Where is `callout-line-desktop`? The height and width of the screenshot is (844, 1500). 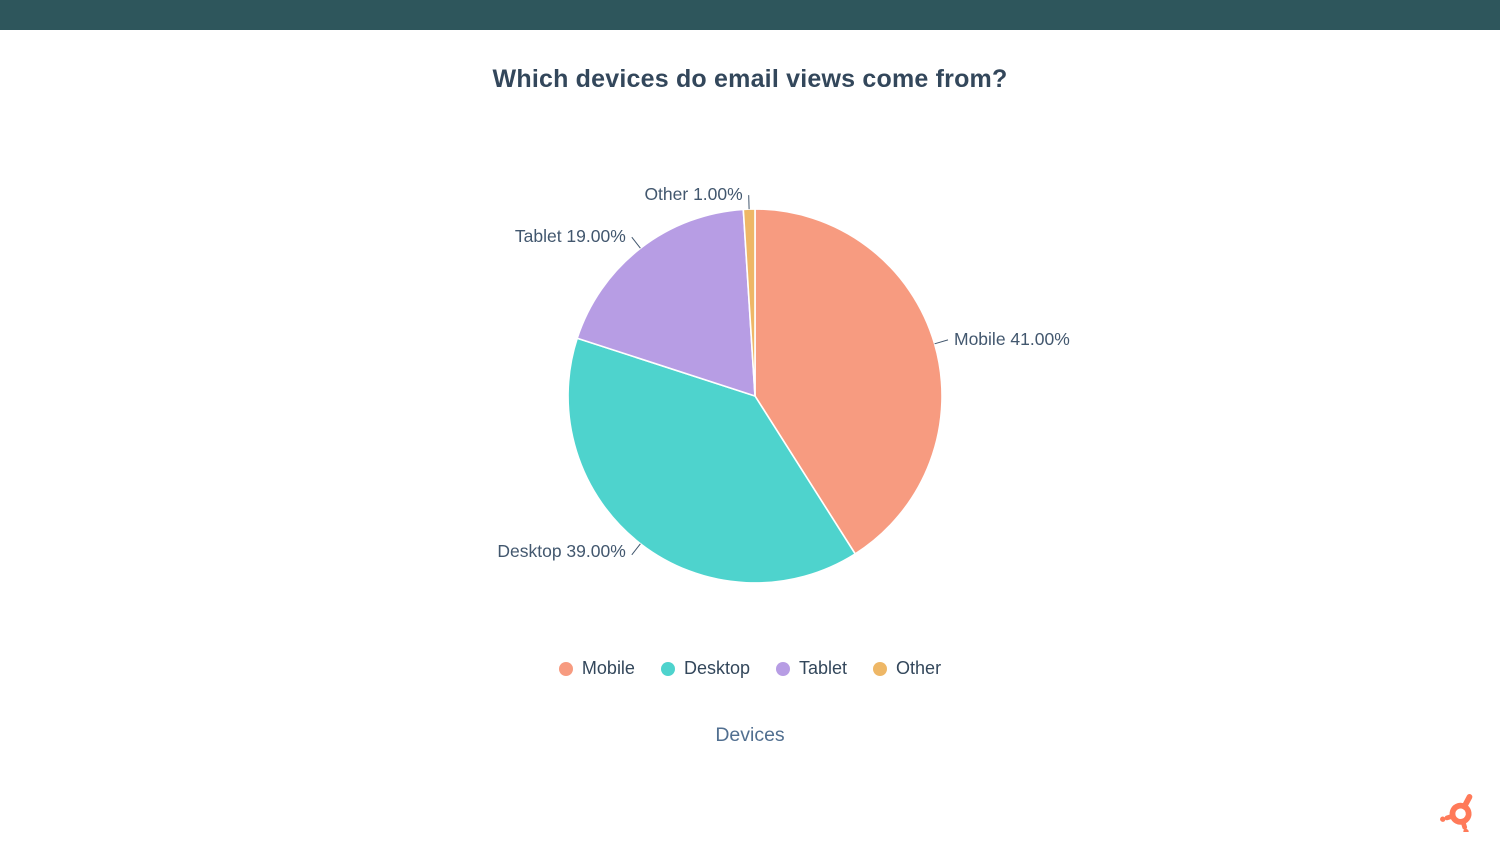
callout-line-desktop is located at coordinates (636, 549).